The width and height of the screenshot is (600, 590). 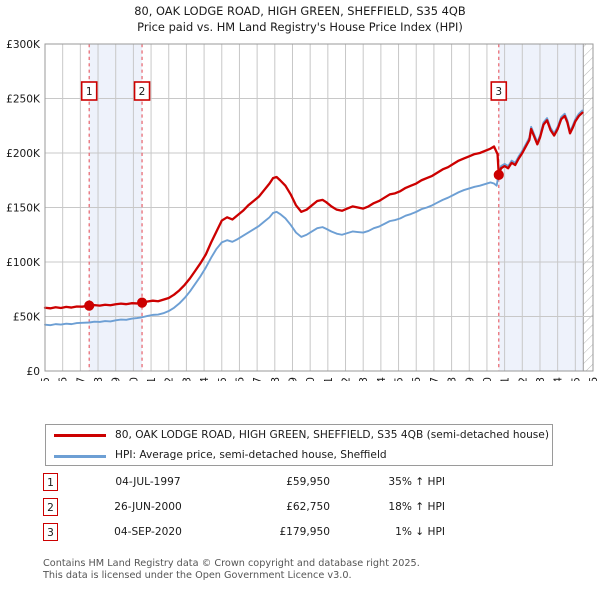 I want to click on svg-text: 2, so click(x=142, y=92).